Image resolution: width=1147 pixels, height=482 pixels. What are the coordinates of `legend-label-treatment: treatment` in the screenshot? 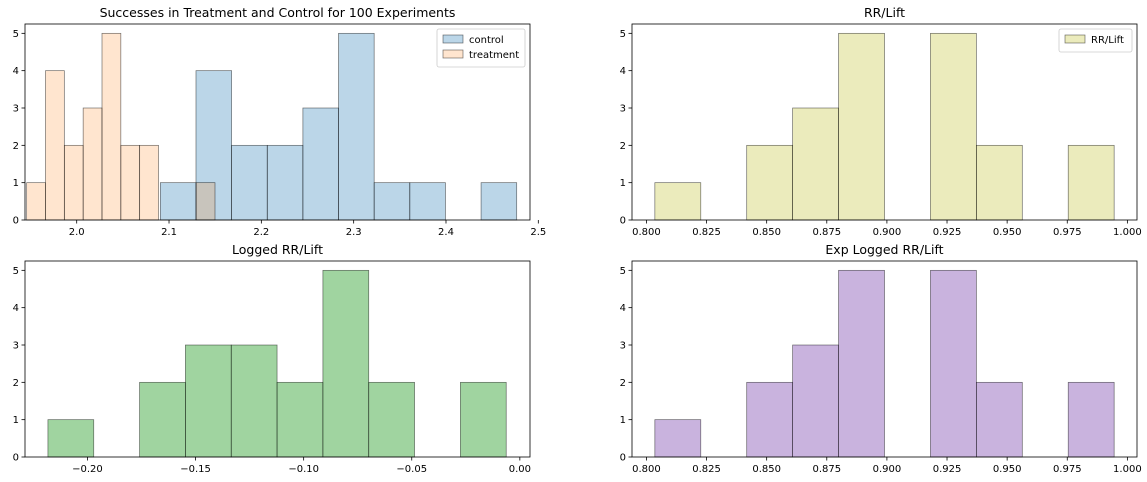 It's located at (494, 55).